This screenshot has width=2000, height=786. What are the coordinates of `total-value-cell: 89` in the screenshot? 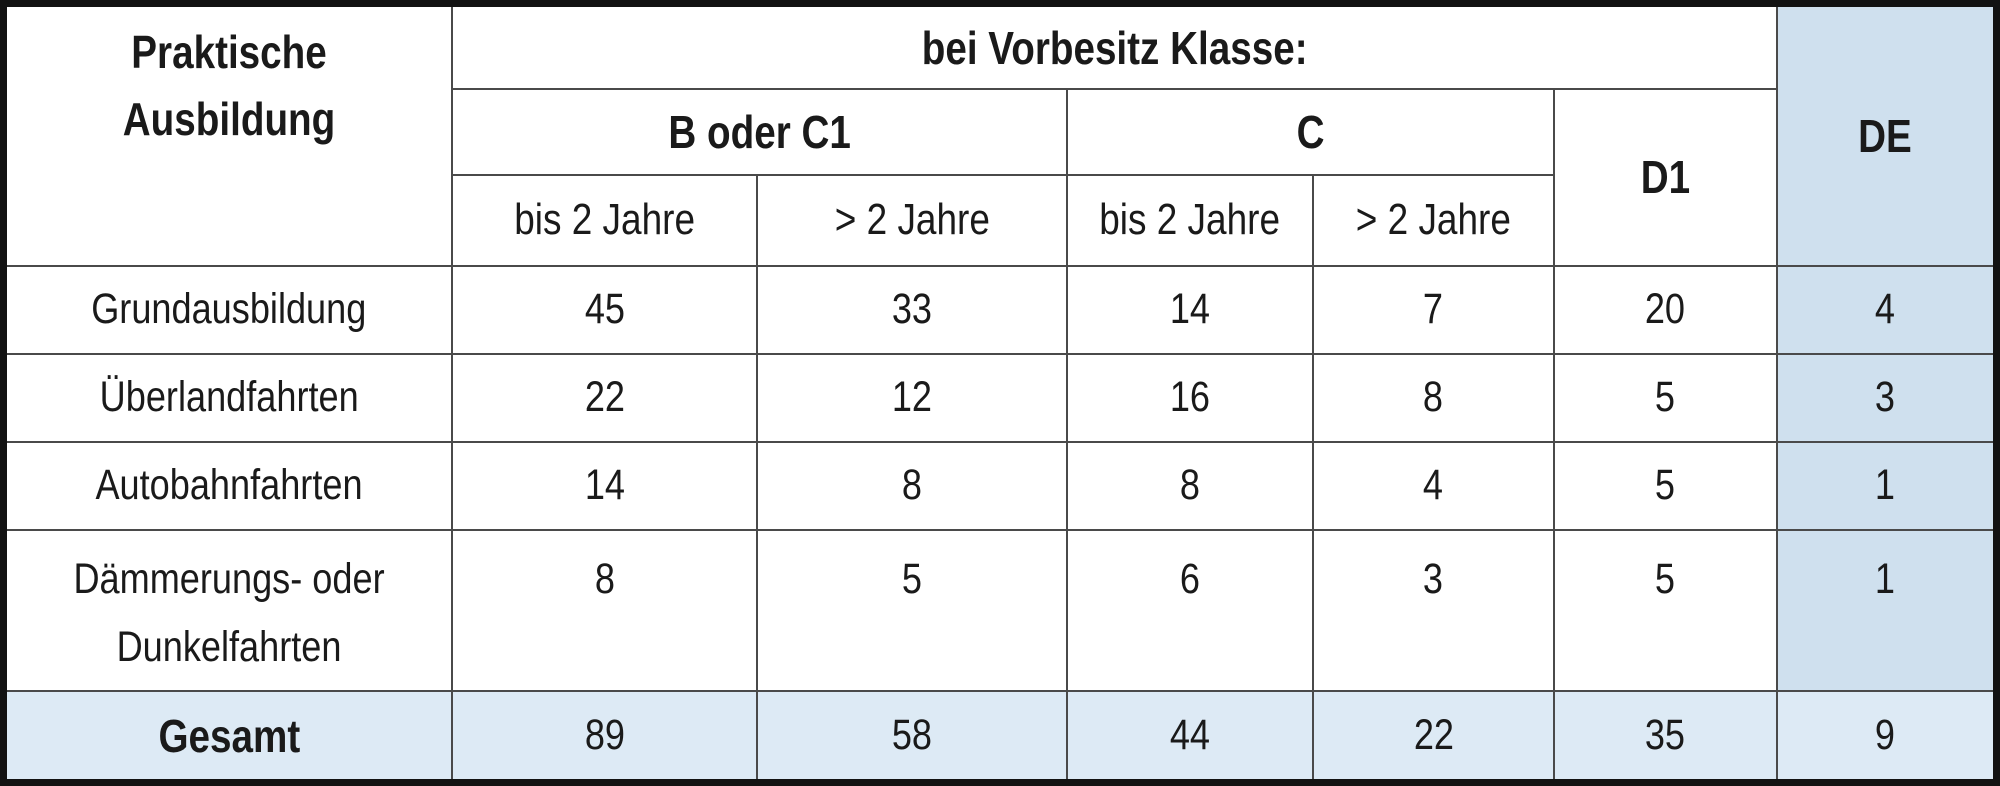 It's located at (605, 737).